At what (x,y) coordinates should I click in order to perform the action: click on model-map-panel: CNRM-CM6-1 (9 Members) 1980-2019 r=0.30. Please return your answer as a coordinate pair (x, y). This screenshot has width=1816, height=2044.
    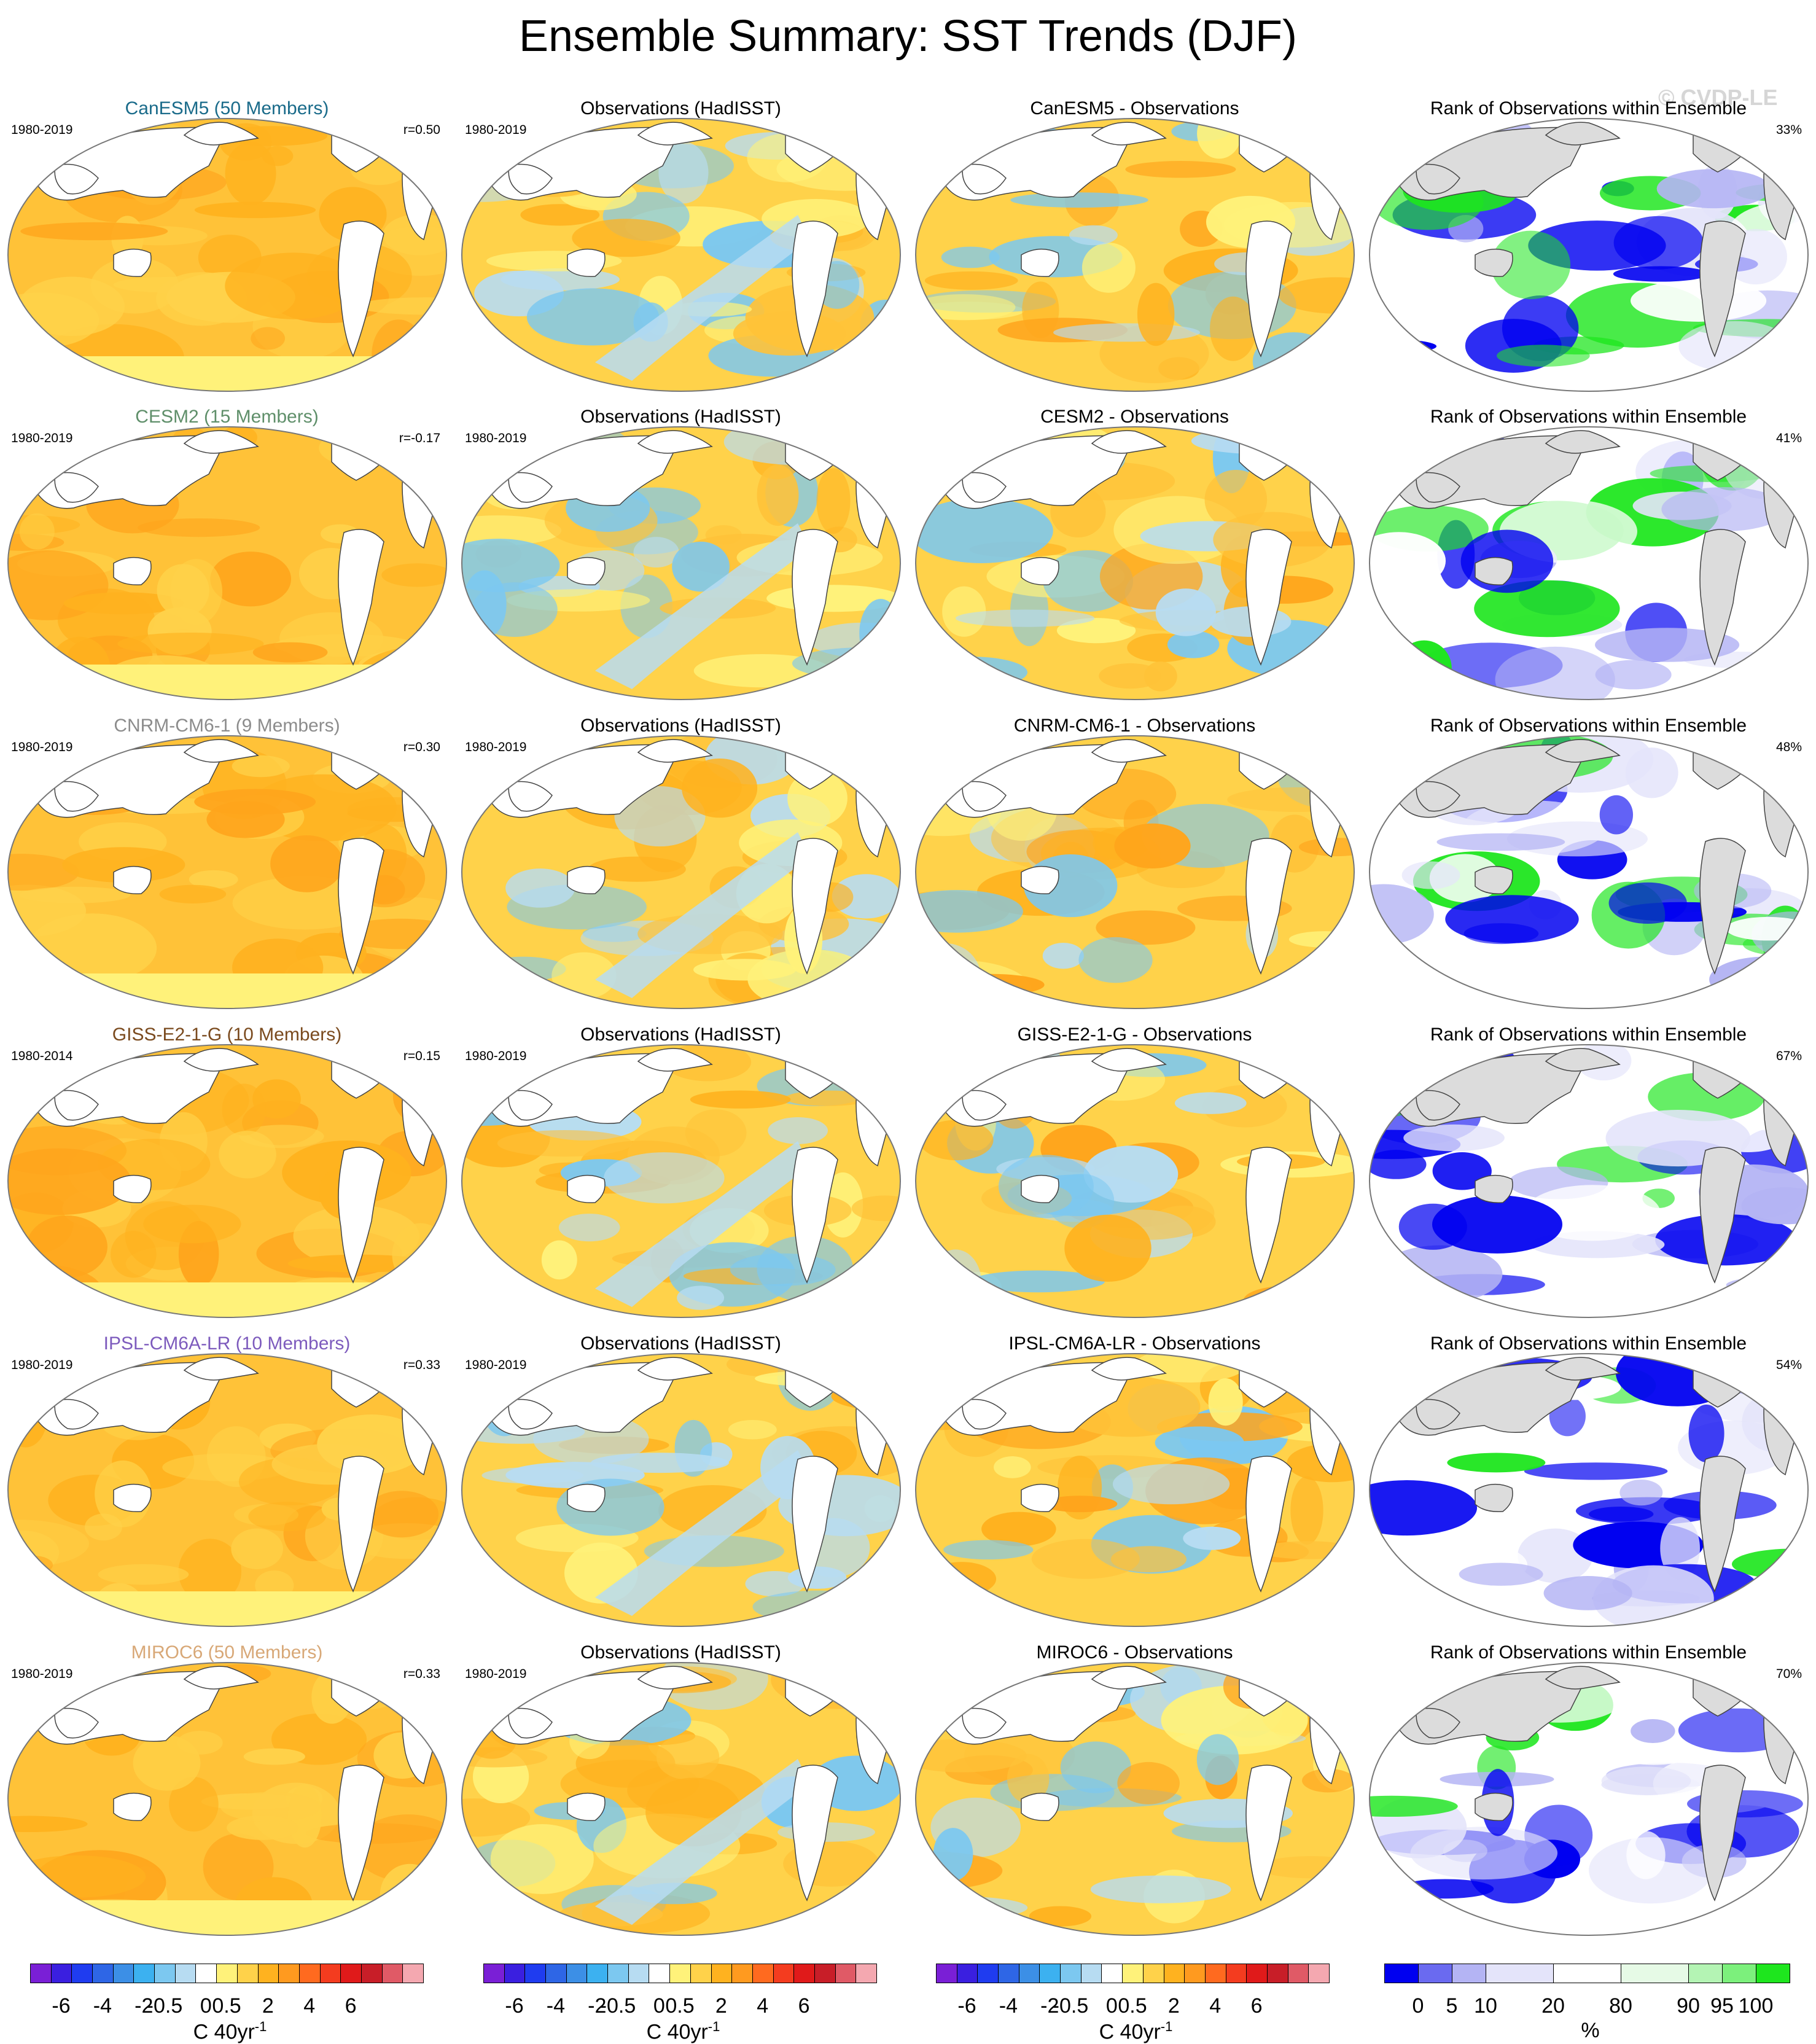
    Looking at the image, I should click on (227, 863).